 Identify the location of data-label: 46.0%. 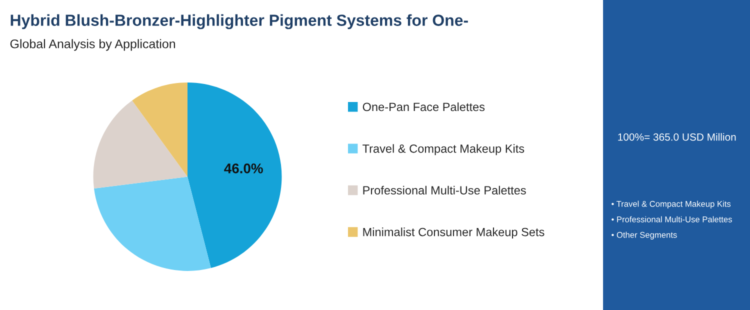
(243, 169).